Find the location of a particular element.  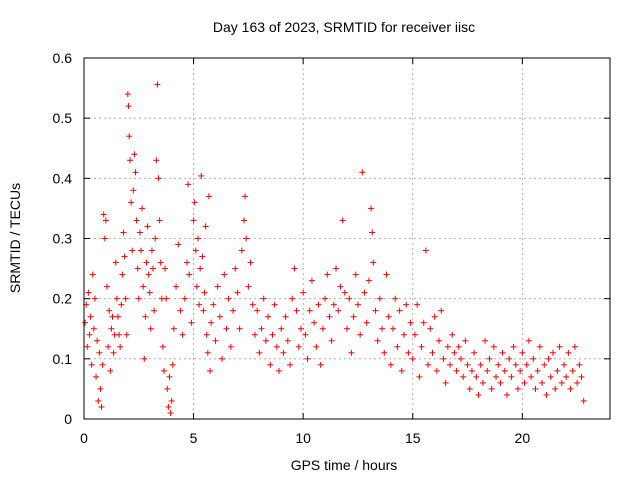

y-tick-labels: 0 0.1 0.2 0.3 0.4 0.5 0.6 is located at coordinates (63, 238).